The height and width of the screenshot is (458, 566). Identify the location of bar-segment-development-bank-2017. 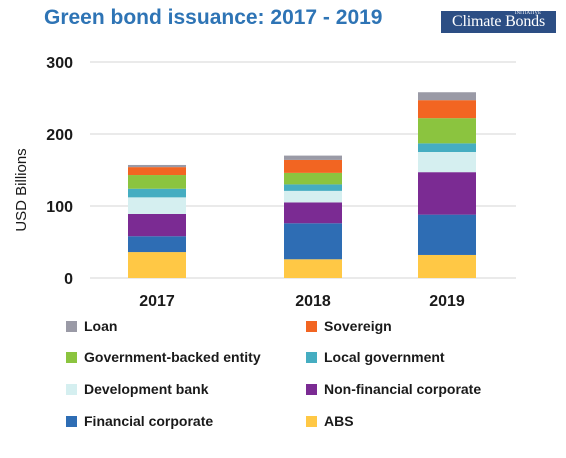
(157, 205).